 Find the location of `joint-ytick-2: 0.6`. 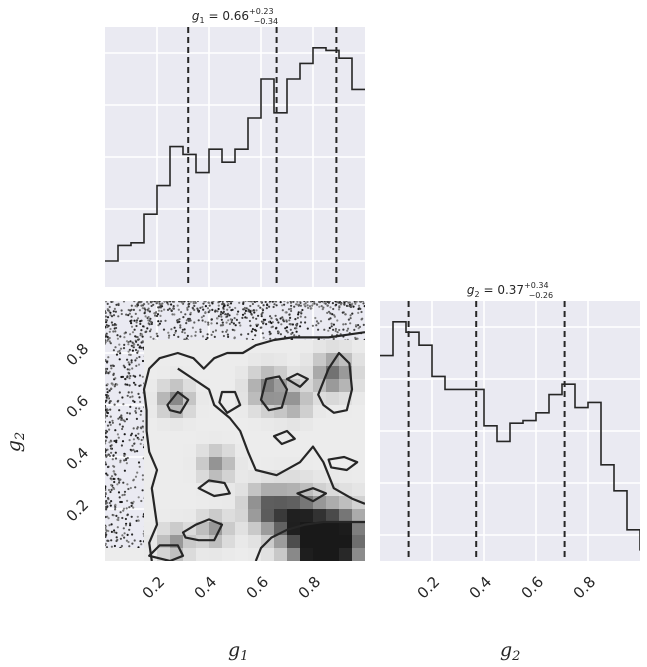

joint-ytick-2: 0.6 is located at coordinates (78, 407).